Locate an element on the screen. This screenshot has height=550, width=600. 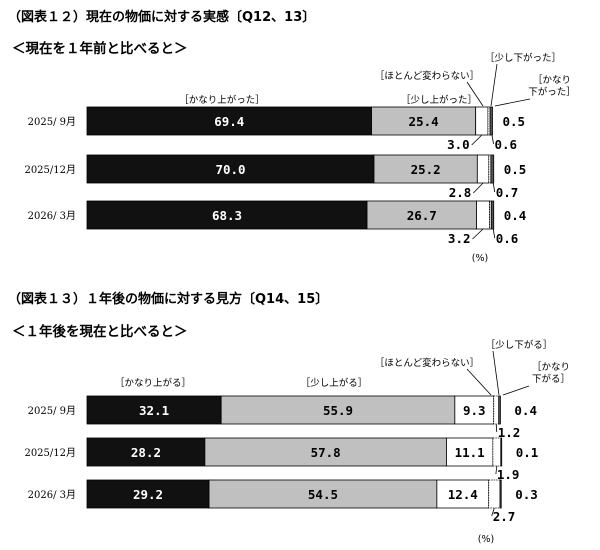
c12-value-0-1: 25.4 is located at coordinates (424, 121).